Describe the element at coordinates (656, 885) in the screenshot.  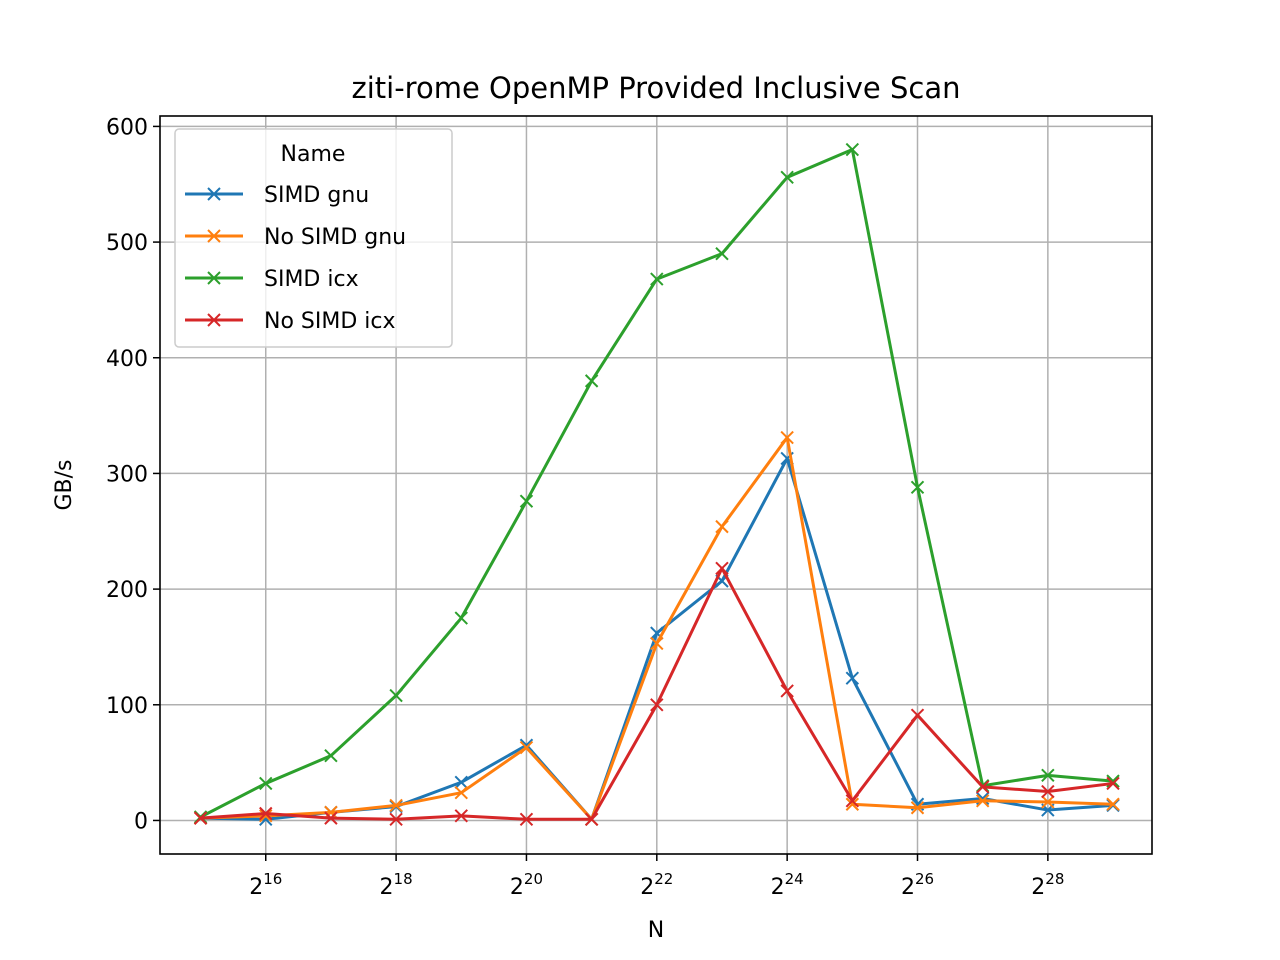
I see `x-tick-label: 222` at that location.